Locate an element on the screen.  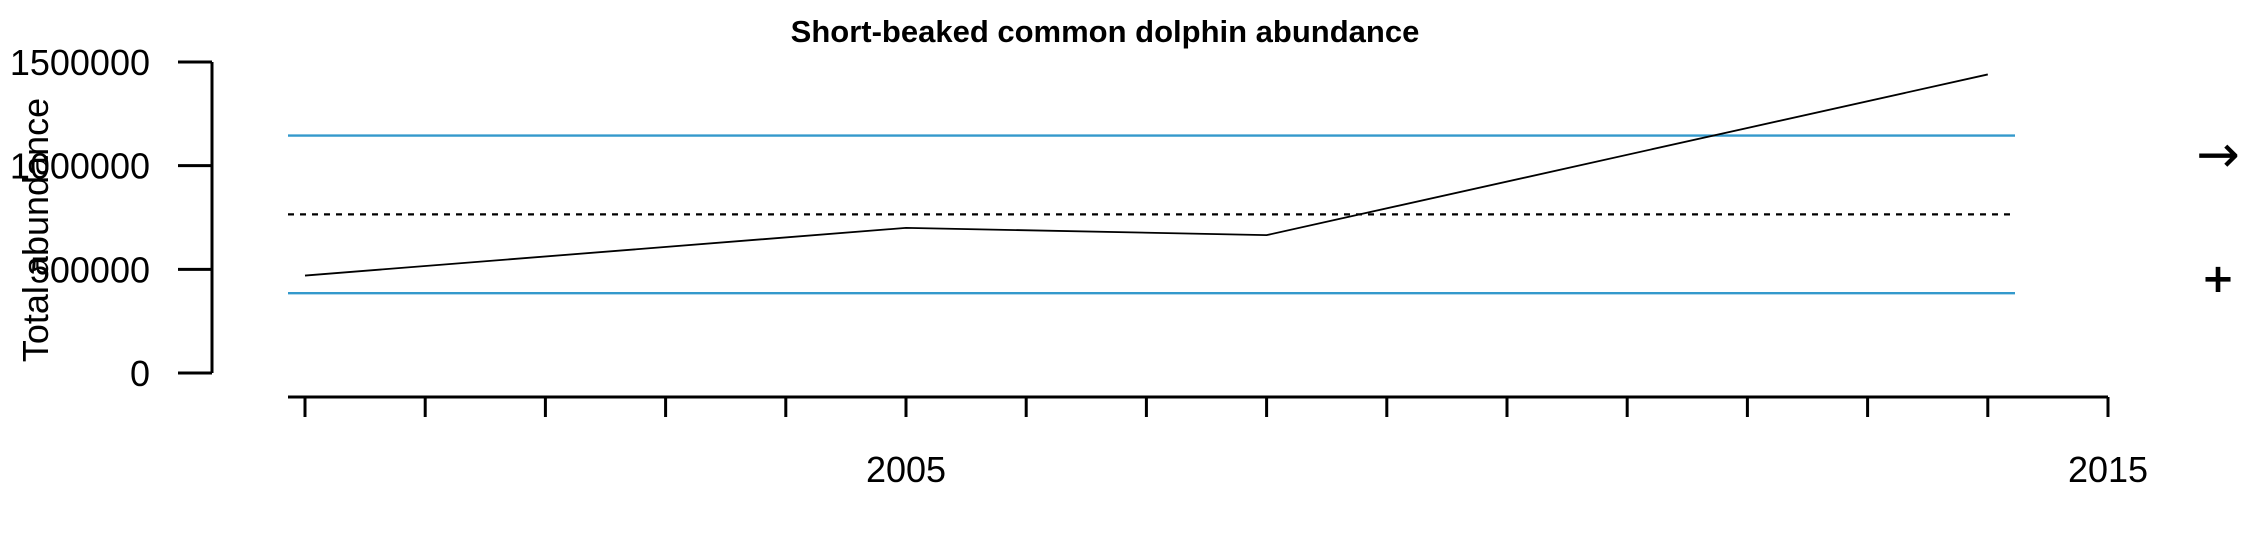
x-tick-label: 2015 is located at coordinates (2108, 469).